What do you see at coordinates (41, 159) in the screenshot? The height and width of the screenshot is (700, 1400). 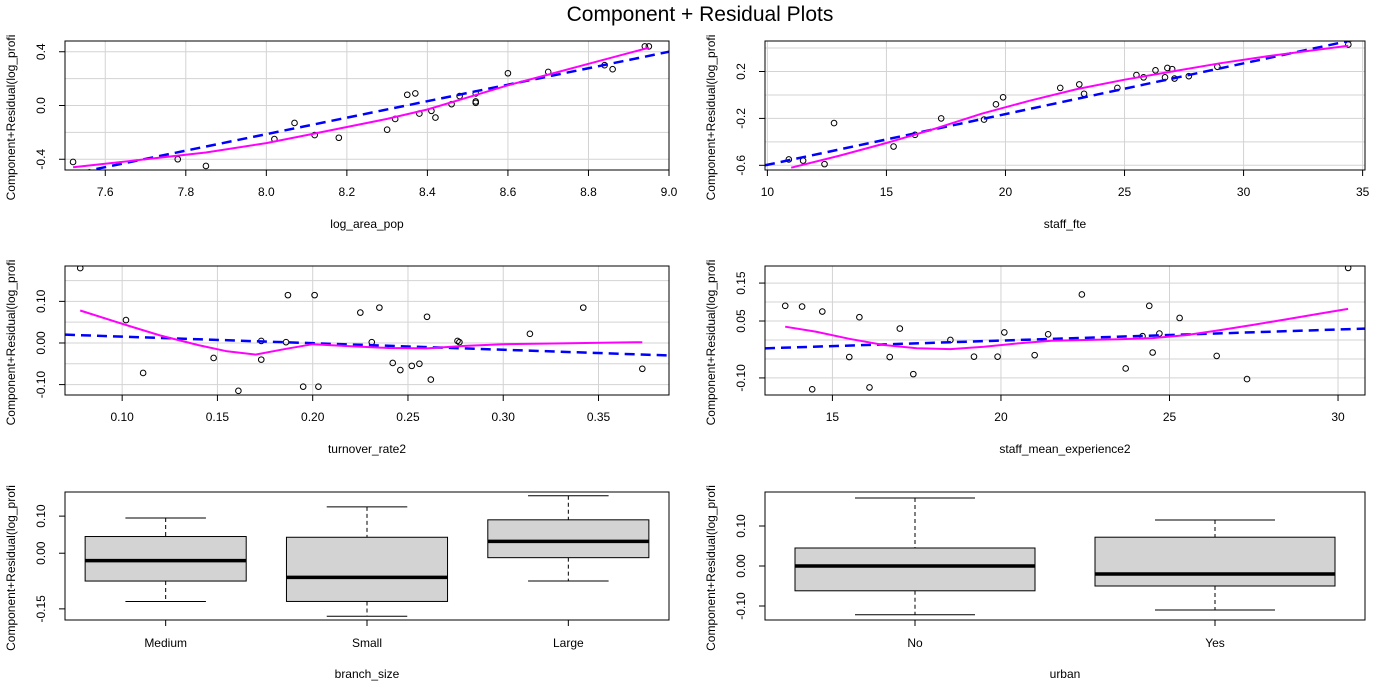 I see `y-tick-label: -0.4` at bounding box center [41, 159].